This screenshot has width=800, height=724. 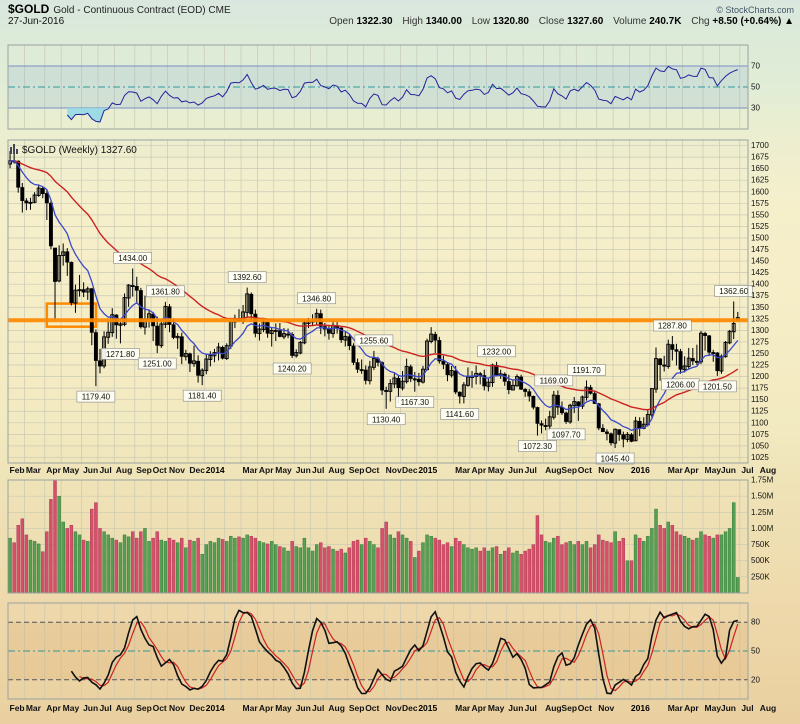 What do you see at coordinates (443, 21) in the screenshot?
I see `quote-high-value: 1340.00` at bounding box center [443, 21].